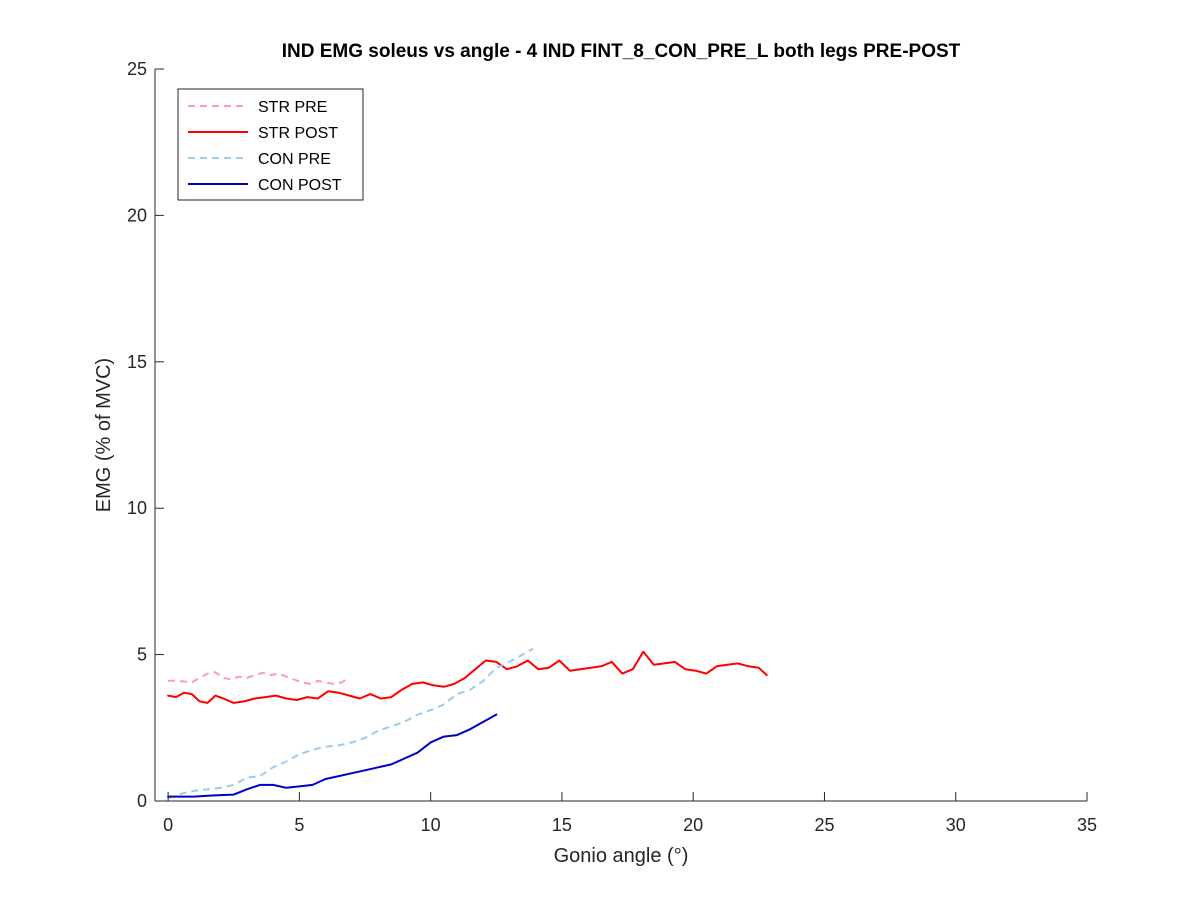  Describe the element at coordinates (292, 107) in the screenshot. I see `legend-entry-label: STR PRE` at that location.